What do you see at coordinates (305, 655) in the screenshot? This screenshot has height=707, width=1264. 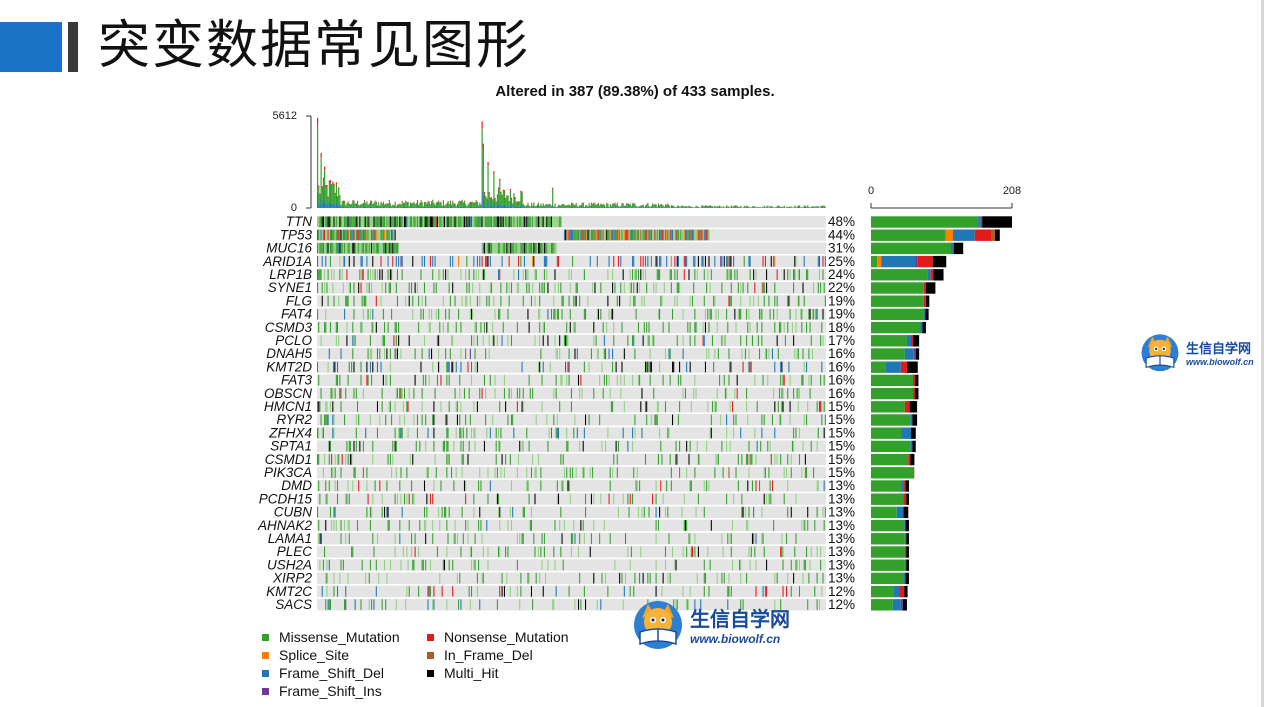 I see `legend-item: Splice_Site` at bounding box center [305, 655].